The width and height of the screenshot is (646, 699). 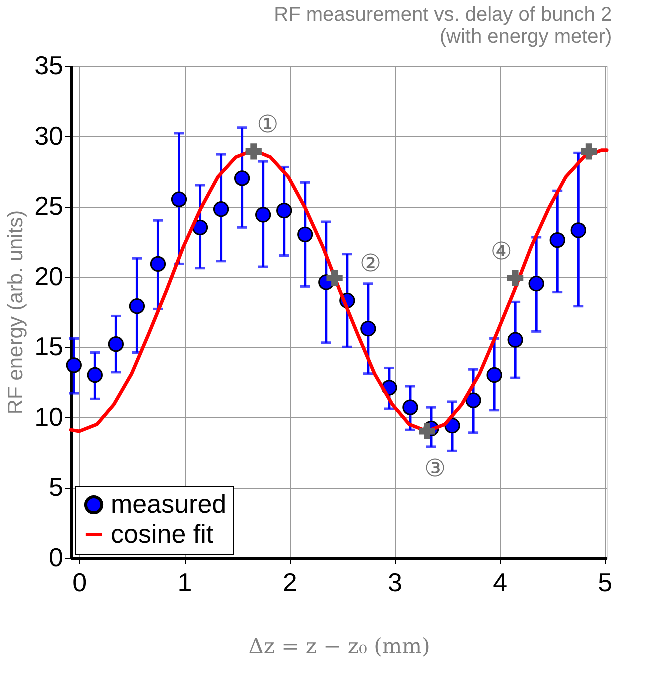 What do you see at coordinates (162, 534) in the screenshot?
I see `legend-label: cosine fit` at bounding box center [162, 534].